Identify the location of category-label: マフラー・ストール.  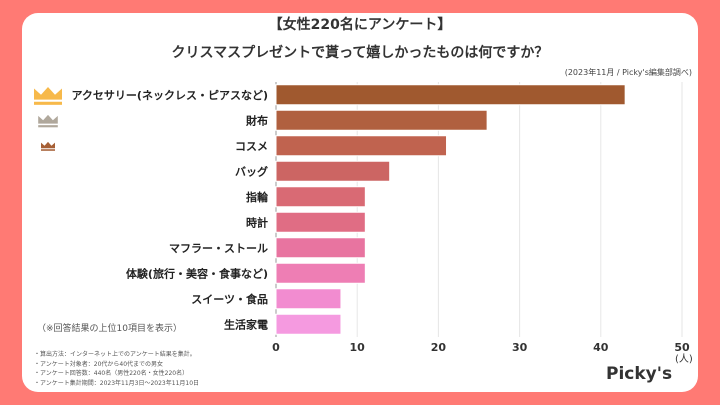
(218, 248).